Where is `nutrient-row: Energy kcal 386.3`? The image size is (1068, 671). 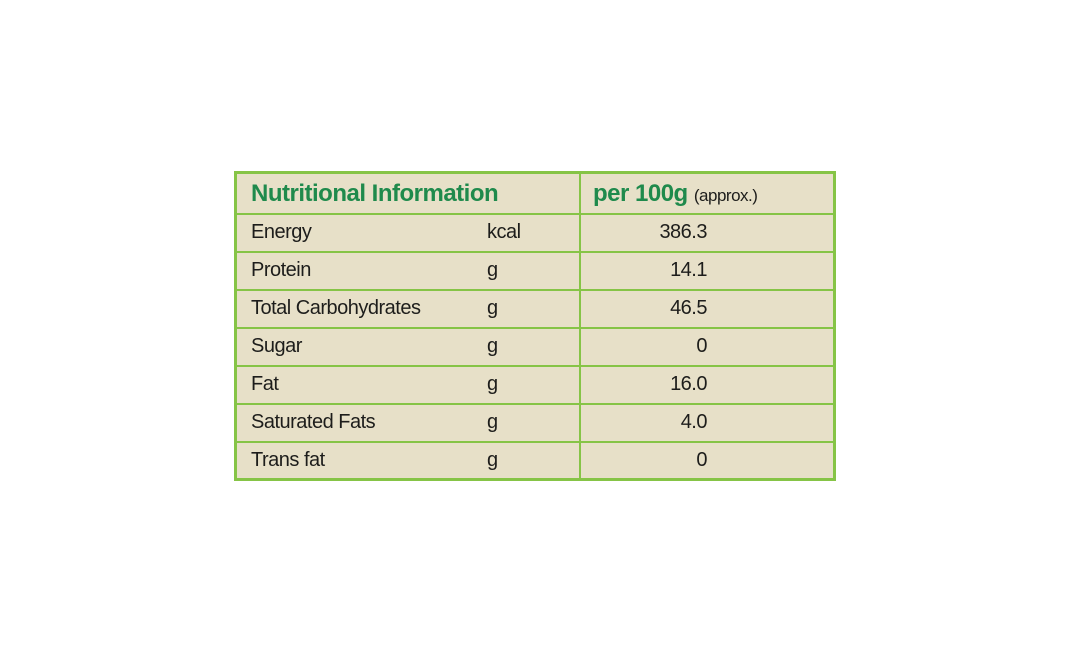 nutrient-row: Energy kcal 386.3 is located at coordinates (535, 233).